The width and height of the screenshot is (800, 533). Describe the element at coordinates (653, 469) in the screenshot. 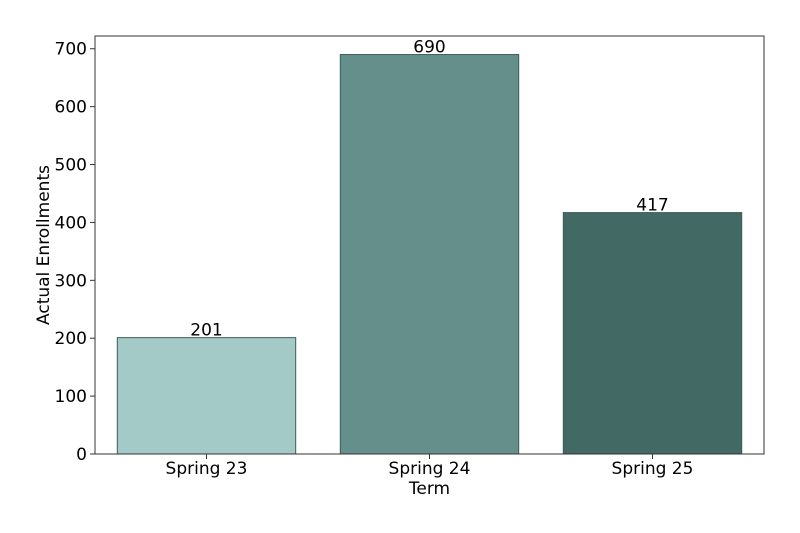

I see `x-tick-label: Spring 25` at that location.